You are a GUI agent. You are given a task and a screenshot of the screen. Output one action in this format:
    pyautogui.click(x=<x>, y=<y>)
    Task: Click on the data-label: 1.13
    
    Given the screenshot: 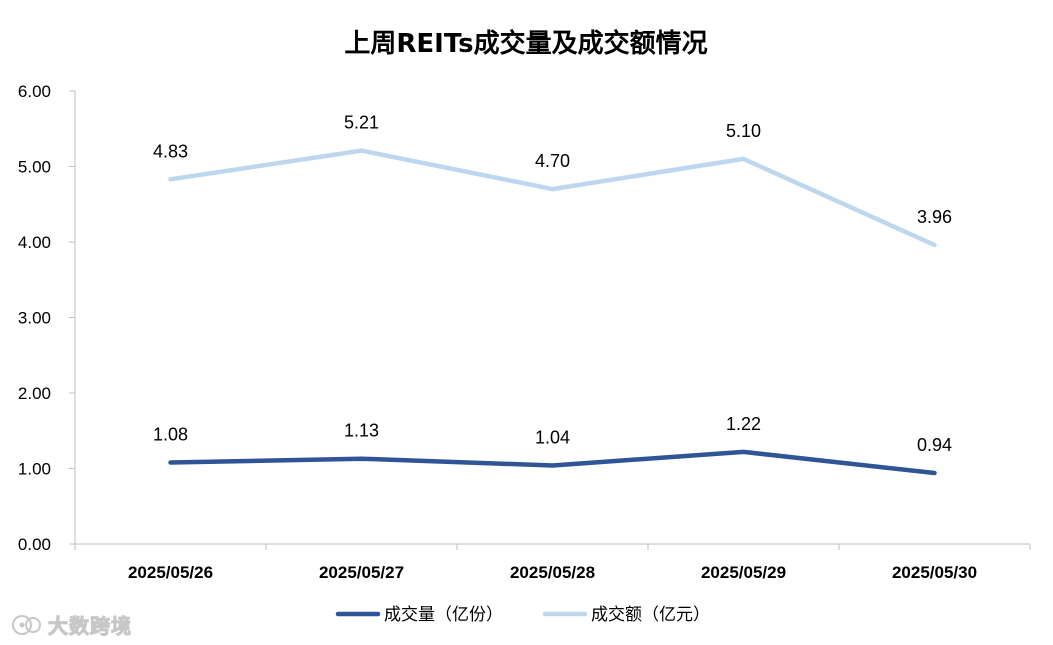 What is the action you would take?
    pyautogui.click(x=361, y=431)
    